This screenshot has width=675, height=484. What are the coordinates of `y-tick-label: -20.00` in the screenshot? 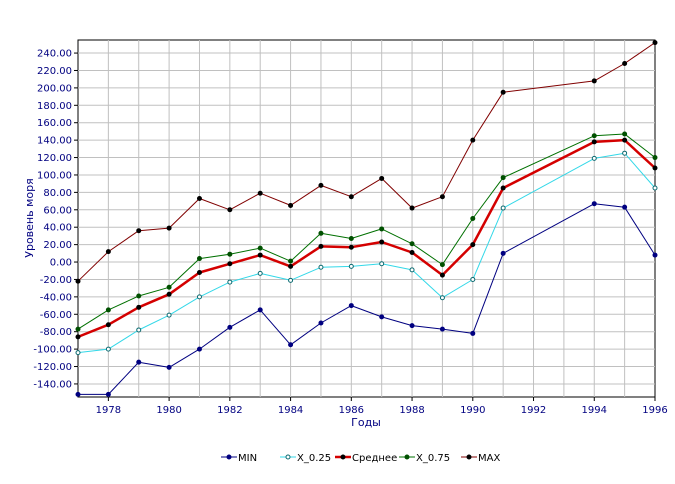 It's located at (56, 280).